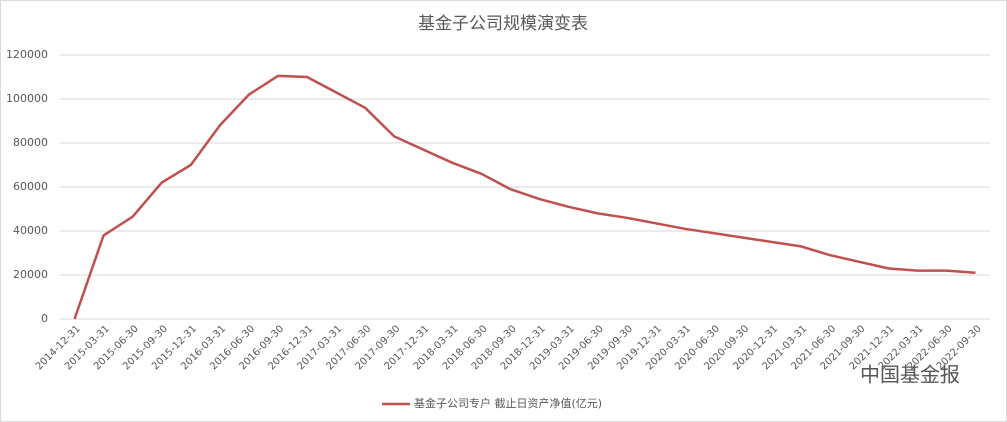 This screenshot has height=422, width=1007. Describe the element at coordinates (503, 24) in the screenshot. I see `chart-title: 基金子公司规模演变表` at that location.